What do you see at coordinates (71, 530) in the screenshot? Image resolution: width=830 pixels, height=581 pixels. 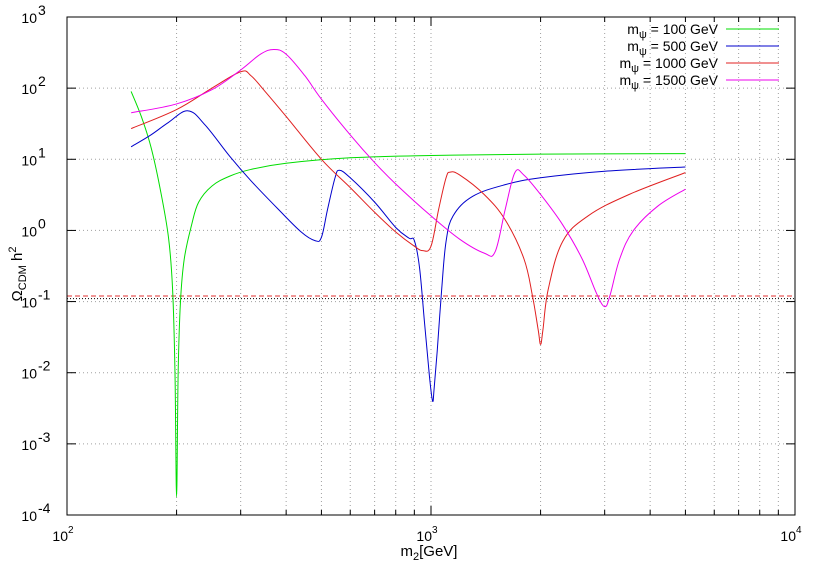 I see `x-tick-label-exp: 2` at bounding box center [71, 530].